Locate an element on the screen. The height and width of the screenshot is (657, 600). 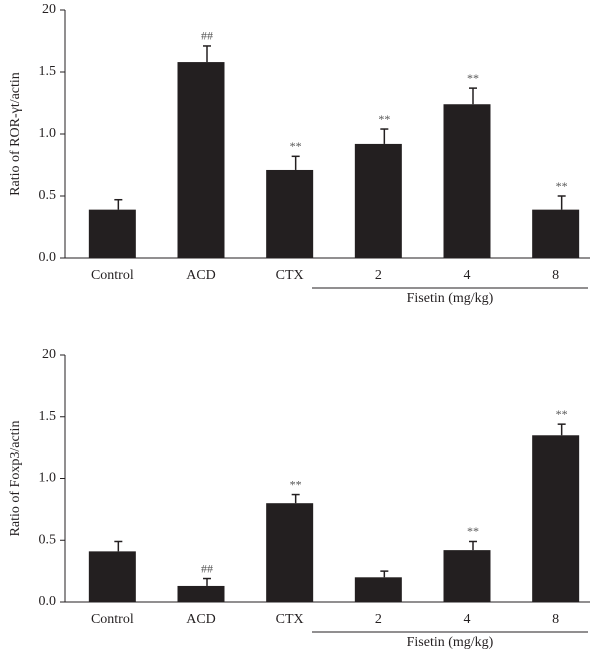
y-axis-label: Ratio of Foxp3/actin is located at coordinates (15, 479).